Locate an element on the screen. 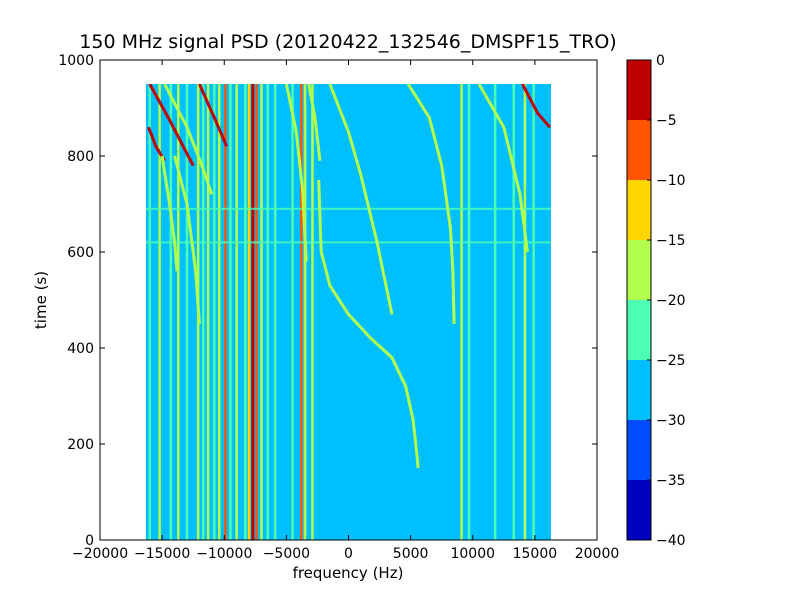 The height and width of the screenshot is (600, 800). x-tick-label: −15000 is located at coordinates (162, 554).